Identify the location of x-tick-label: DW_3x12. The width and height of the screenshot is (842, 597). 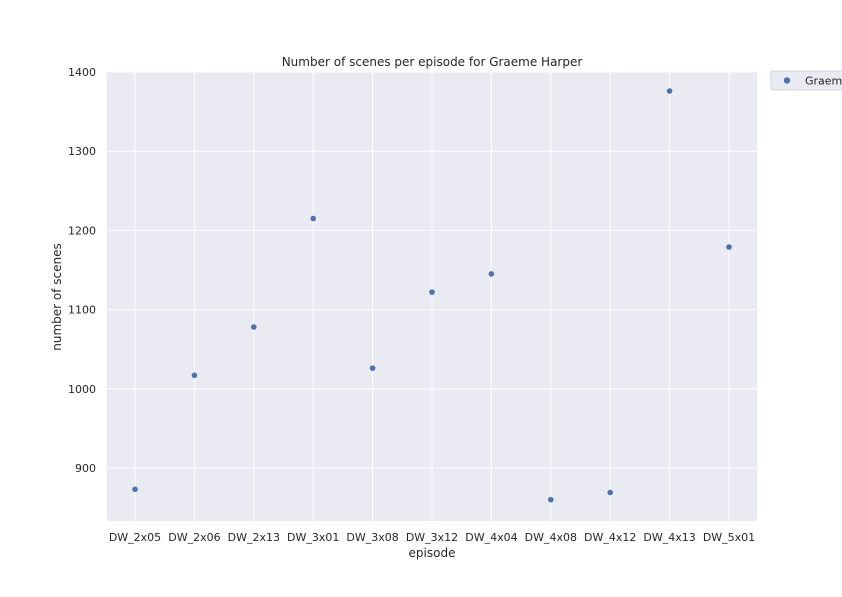
(432, 537).